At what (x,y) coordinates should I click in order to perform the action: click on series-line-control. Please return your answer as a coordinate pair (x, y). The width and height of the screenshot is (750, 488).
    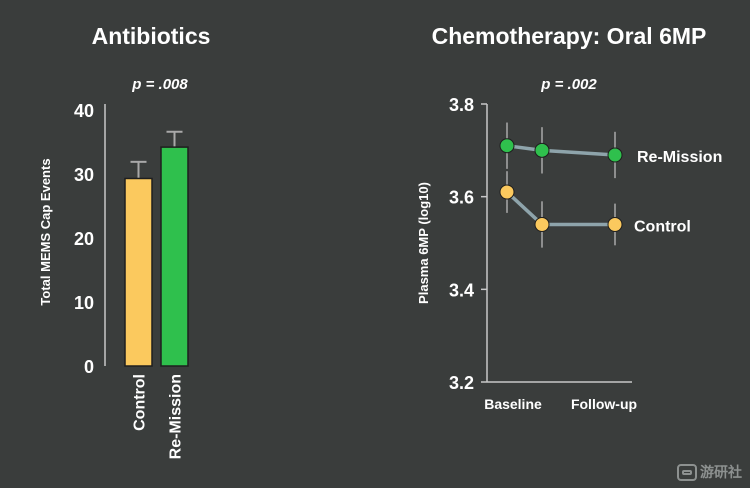
    Looking at the image, I should click on (560, 208).